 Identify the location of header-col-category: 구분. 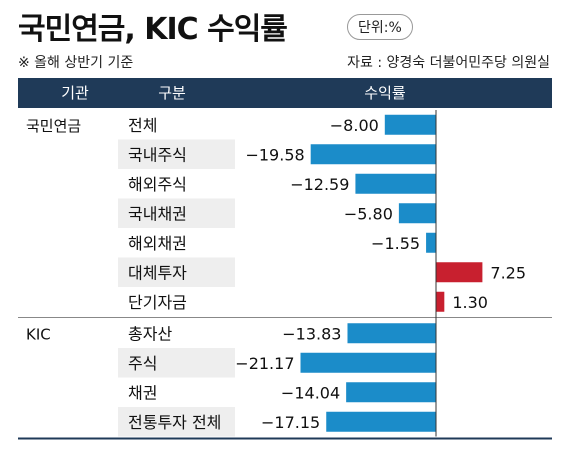
(172, 93).